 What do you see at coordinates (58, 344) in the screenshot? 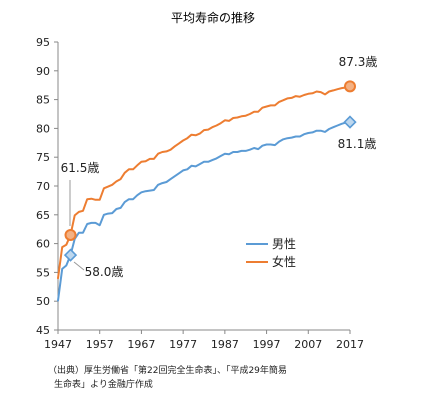
I see `x-tick-label: 1947` at bounding box center [58, 344].